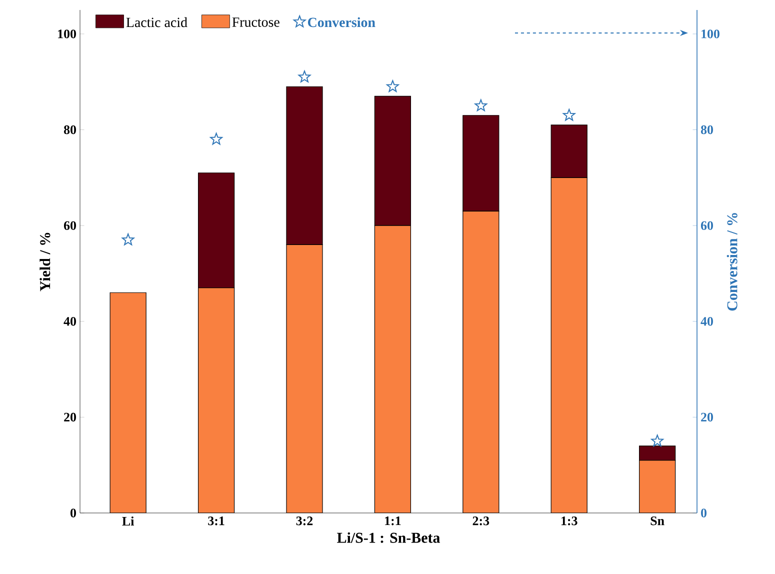 This screenshot has height=574, width=775. I want to click on x-tick-label: Sn, so click(657, 521).